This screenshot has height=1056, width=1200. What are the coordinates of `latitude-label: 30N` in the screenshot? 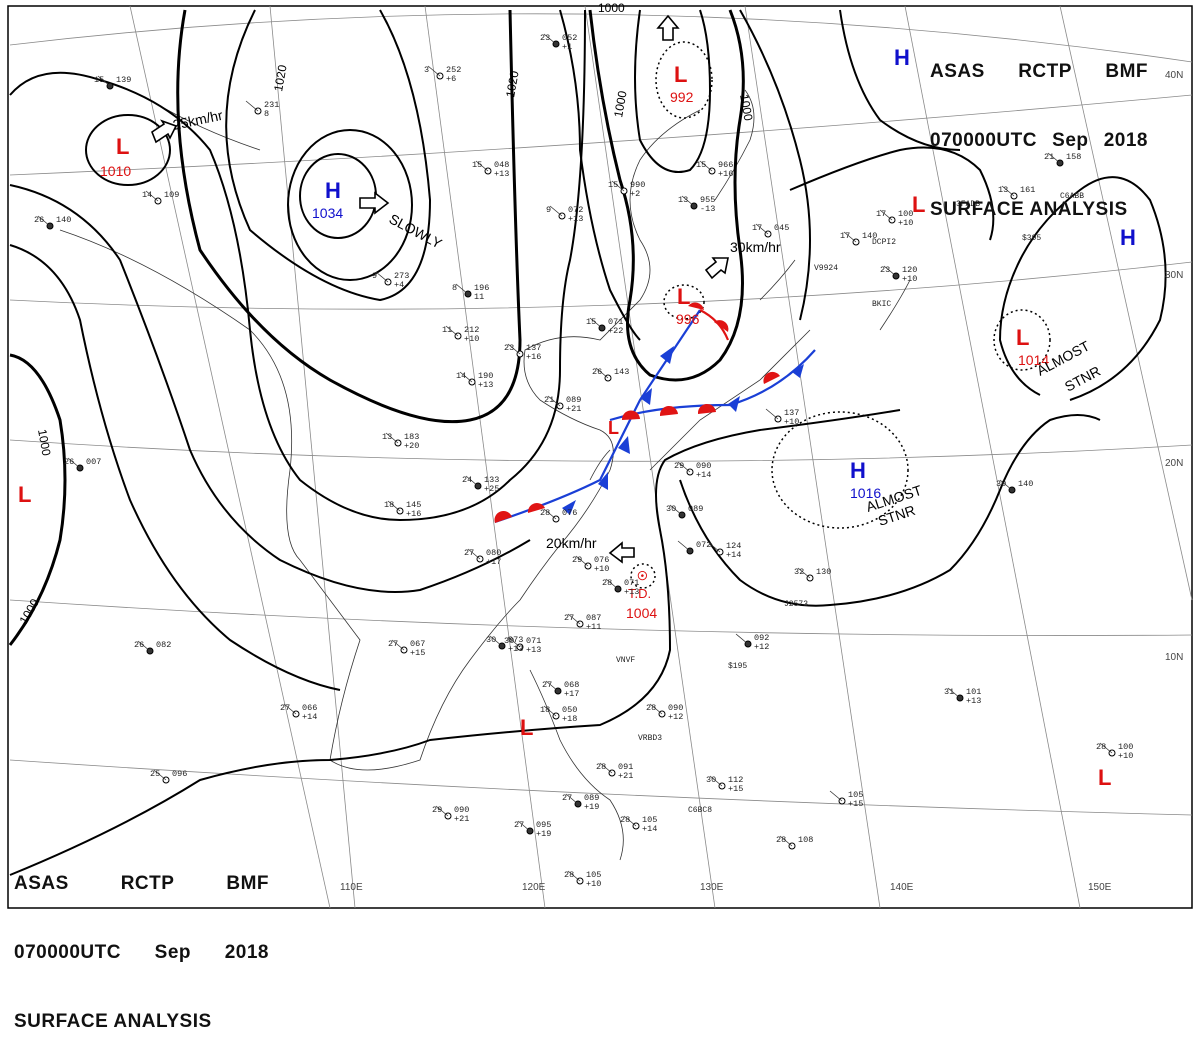 It's located at (1174, 275).